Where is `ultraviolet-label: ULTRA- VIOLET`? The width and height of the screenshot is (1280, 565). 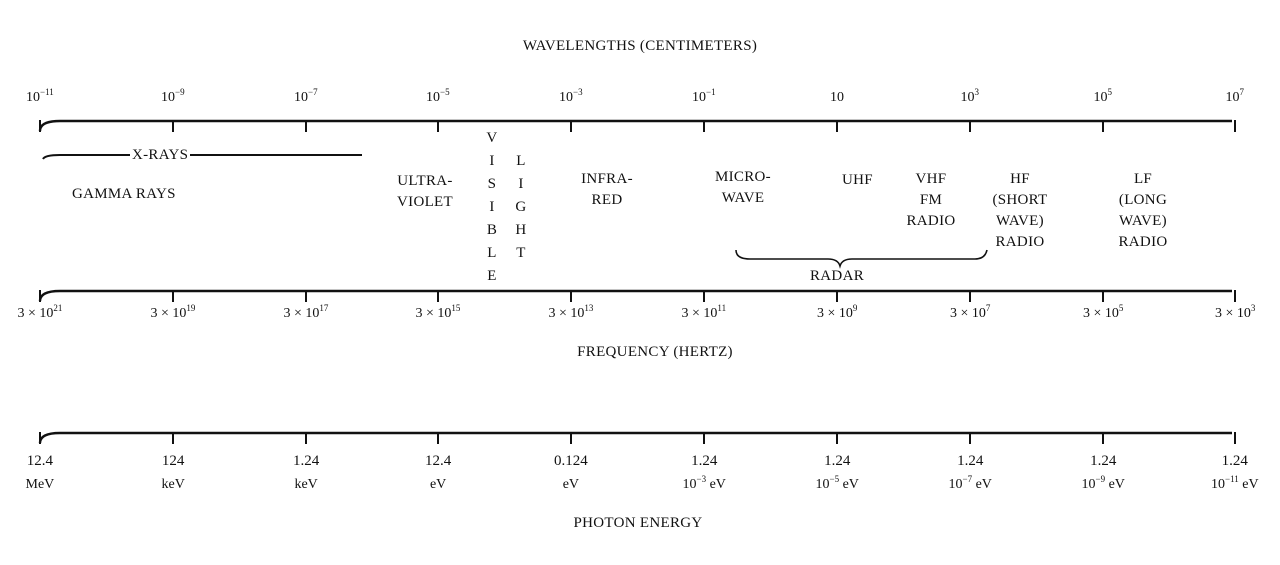 ultraviolet-label: ULTRA- VIOLET is located at coordinates (425, 191).